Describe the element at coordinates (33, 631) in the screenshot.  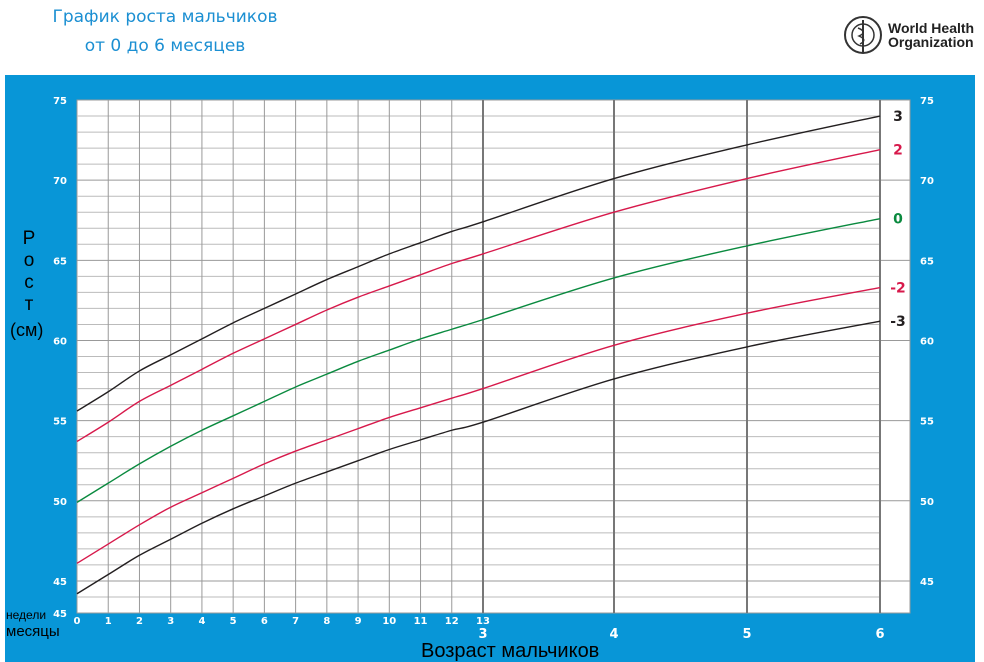
I see `x-month-label: месяцы` at that location.